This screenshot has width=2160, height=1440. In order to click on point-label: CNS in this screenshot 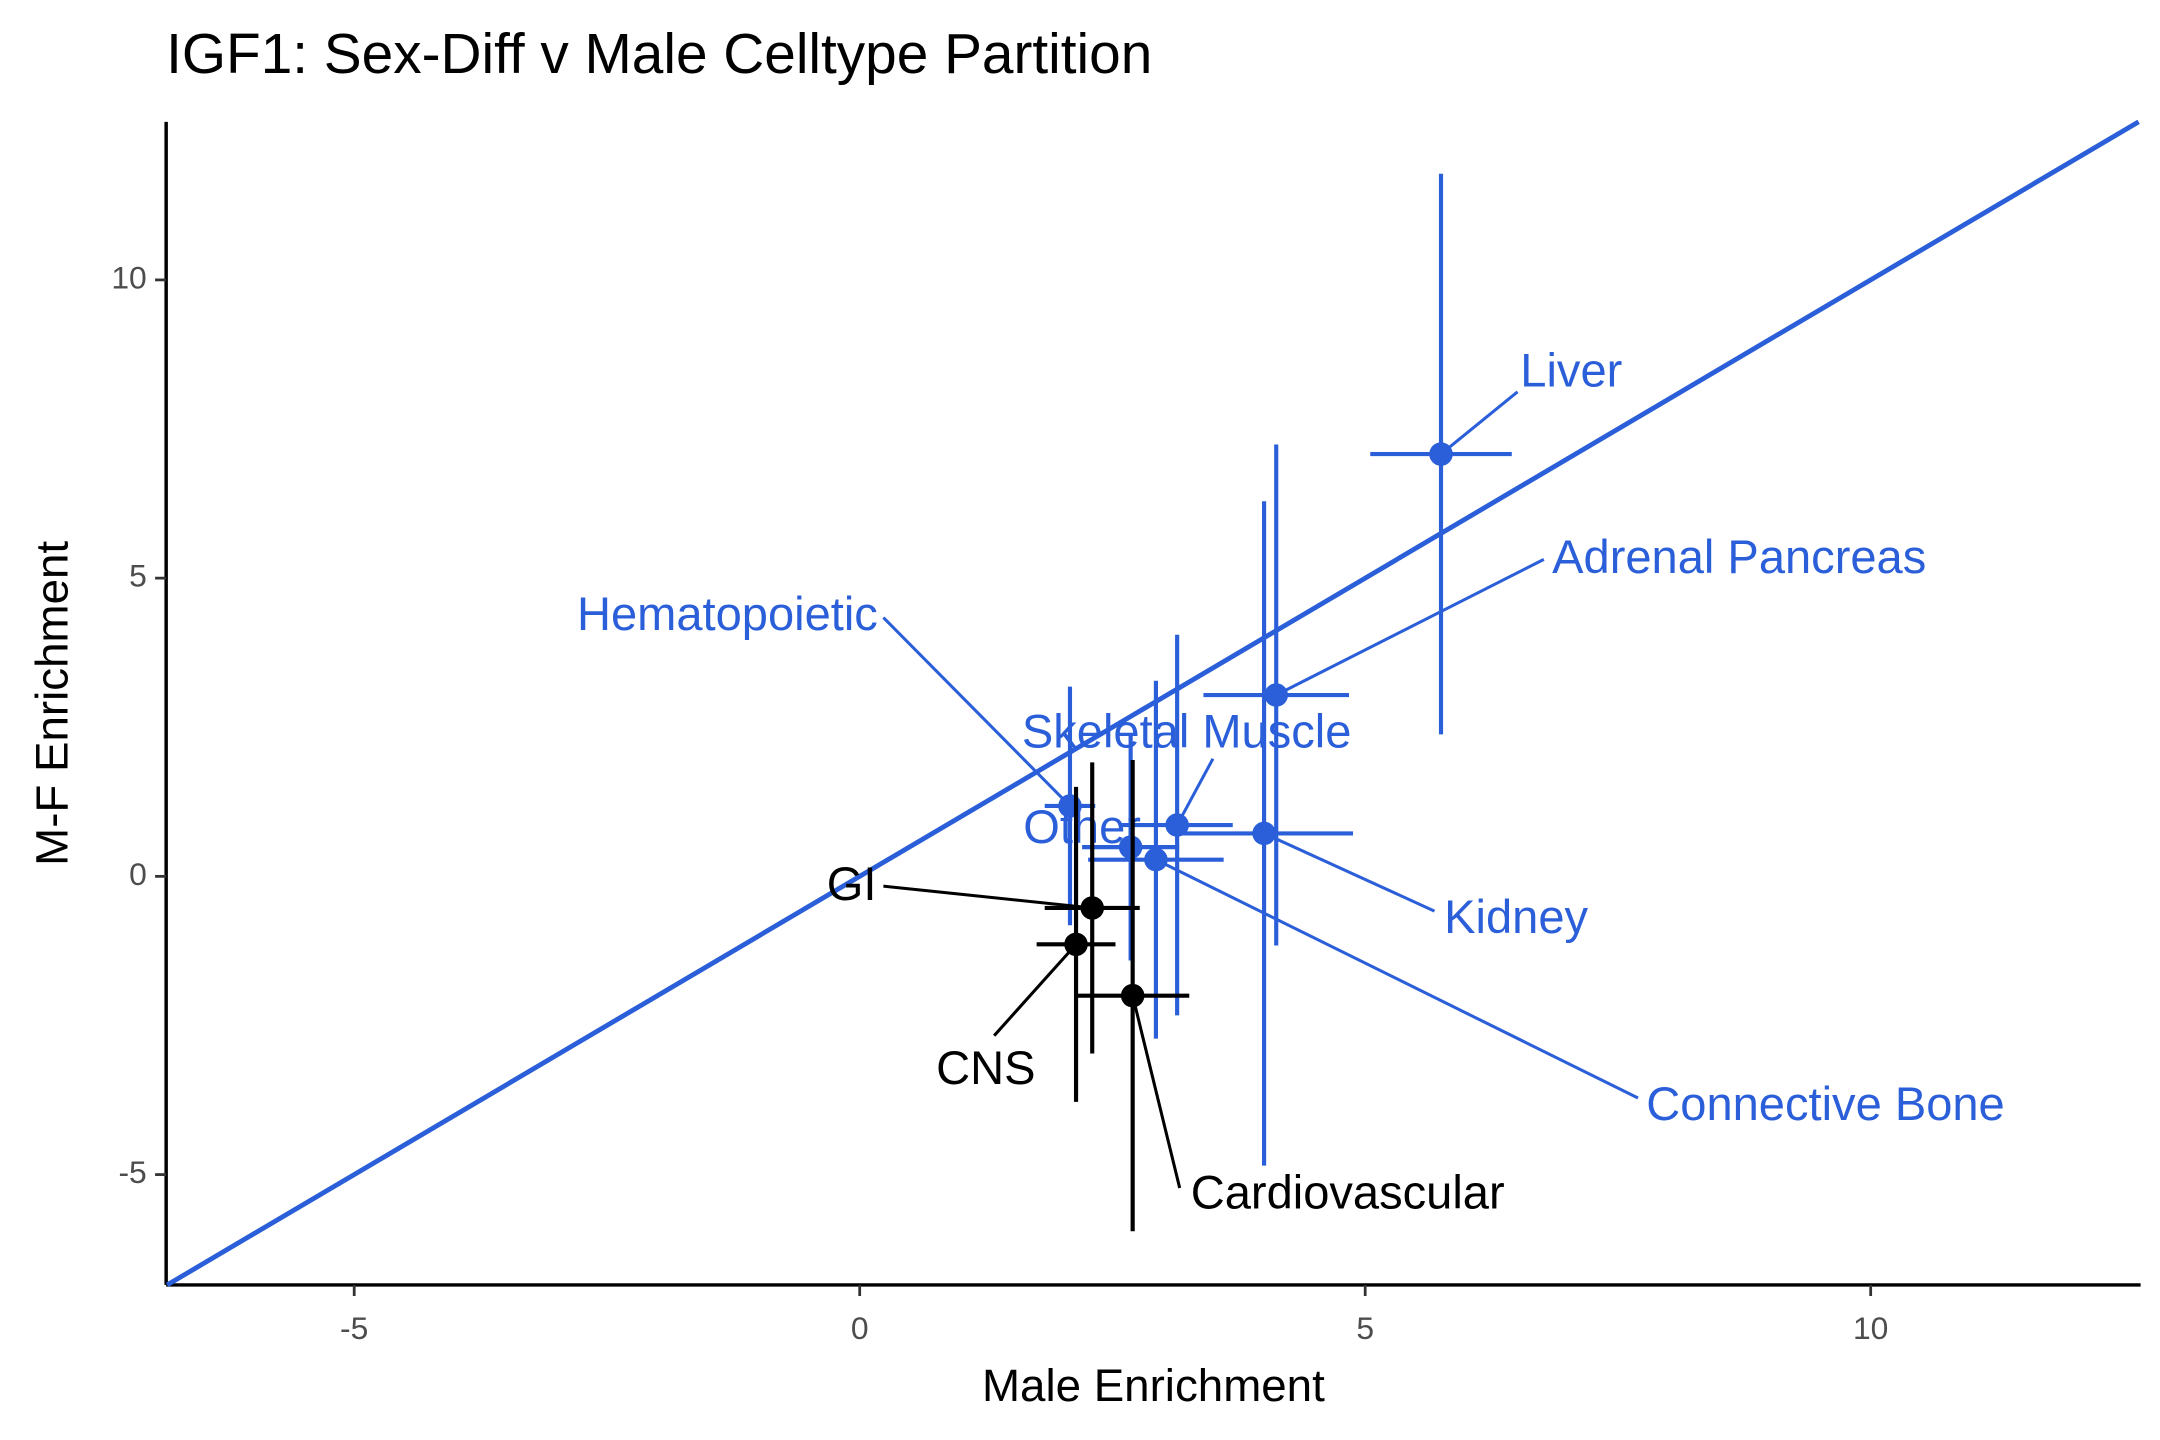, I will do `click(985, 1067)`.